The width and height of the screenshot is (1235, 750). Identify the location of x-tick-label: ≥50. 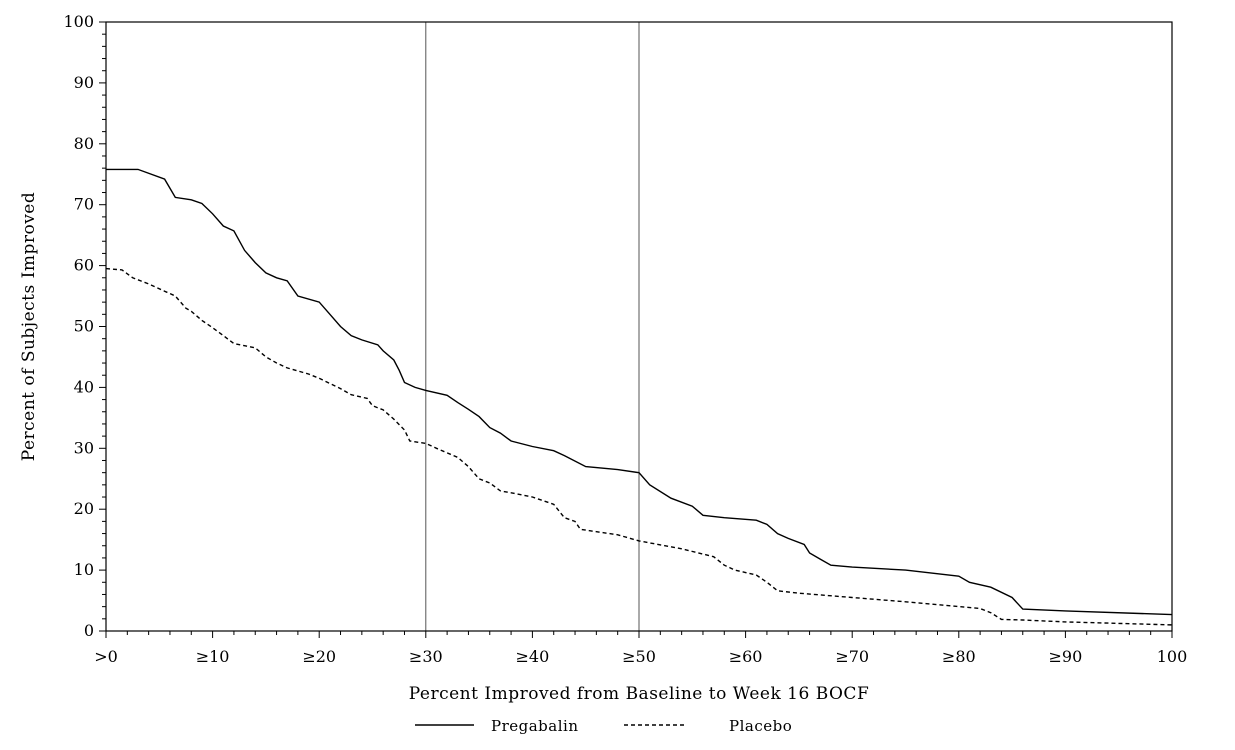
(639, 656).